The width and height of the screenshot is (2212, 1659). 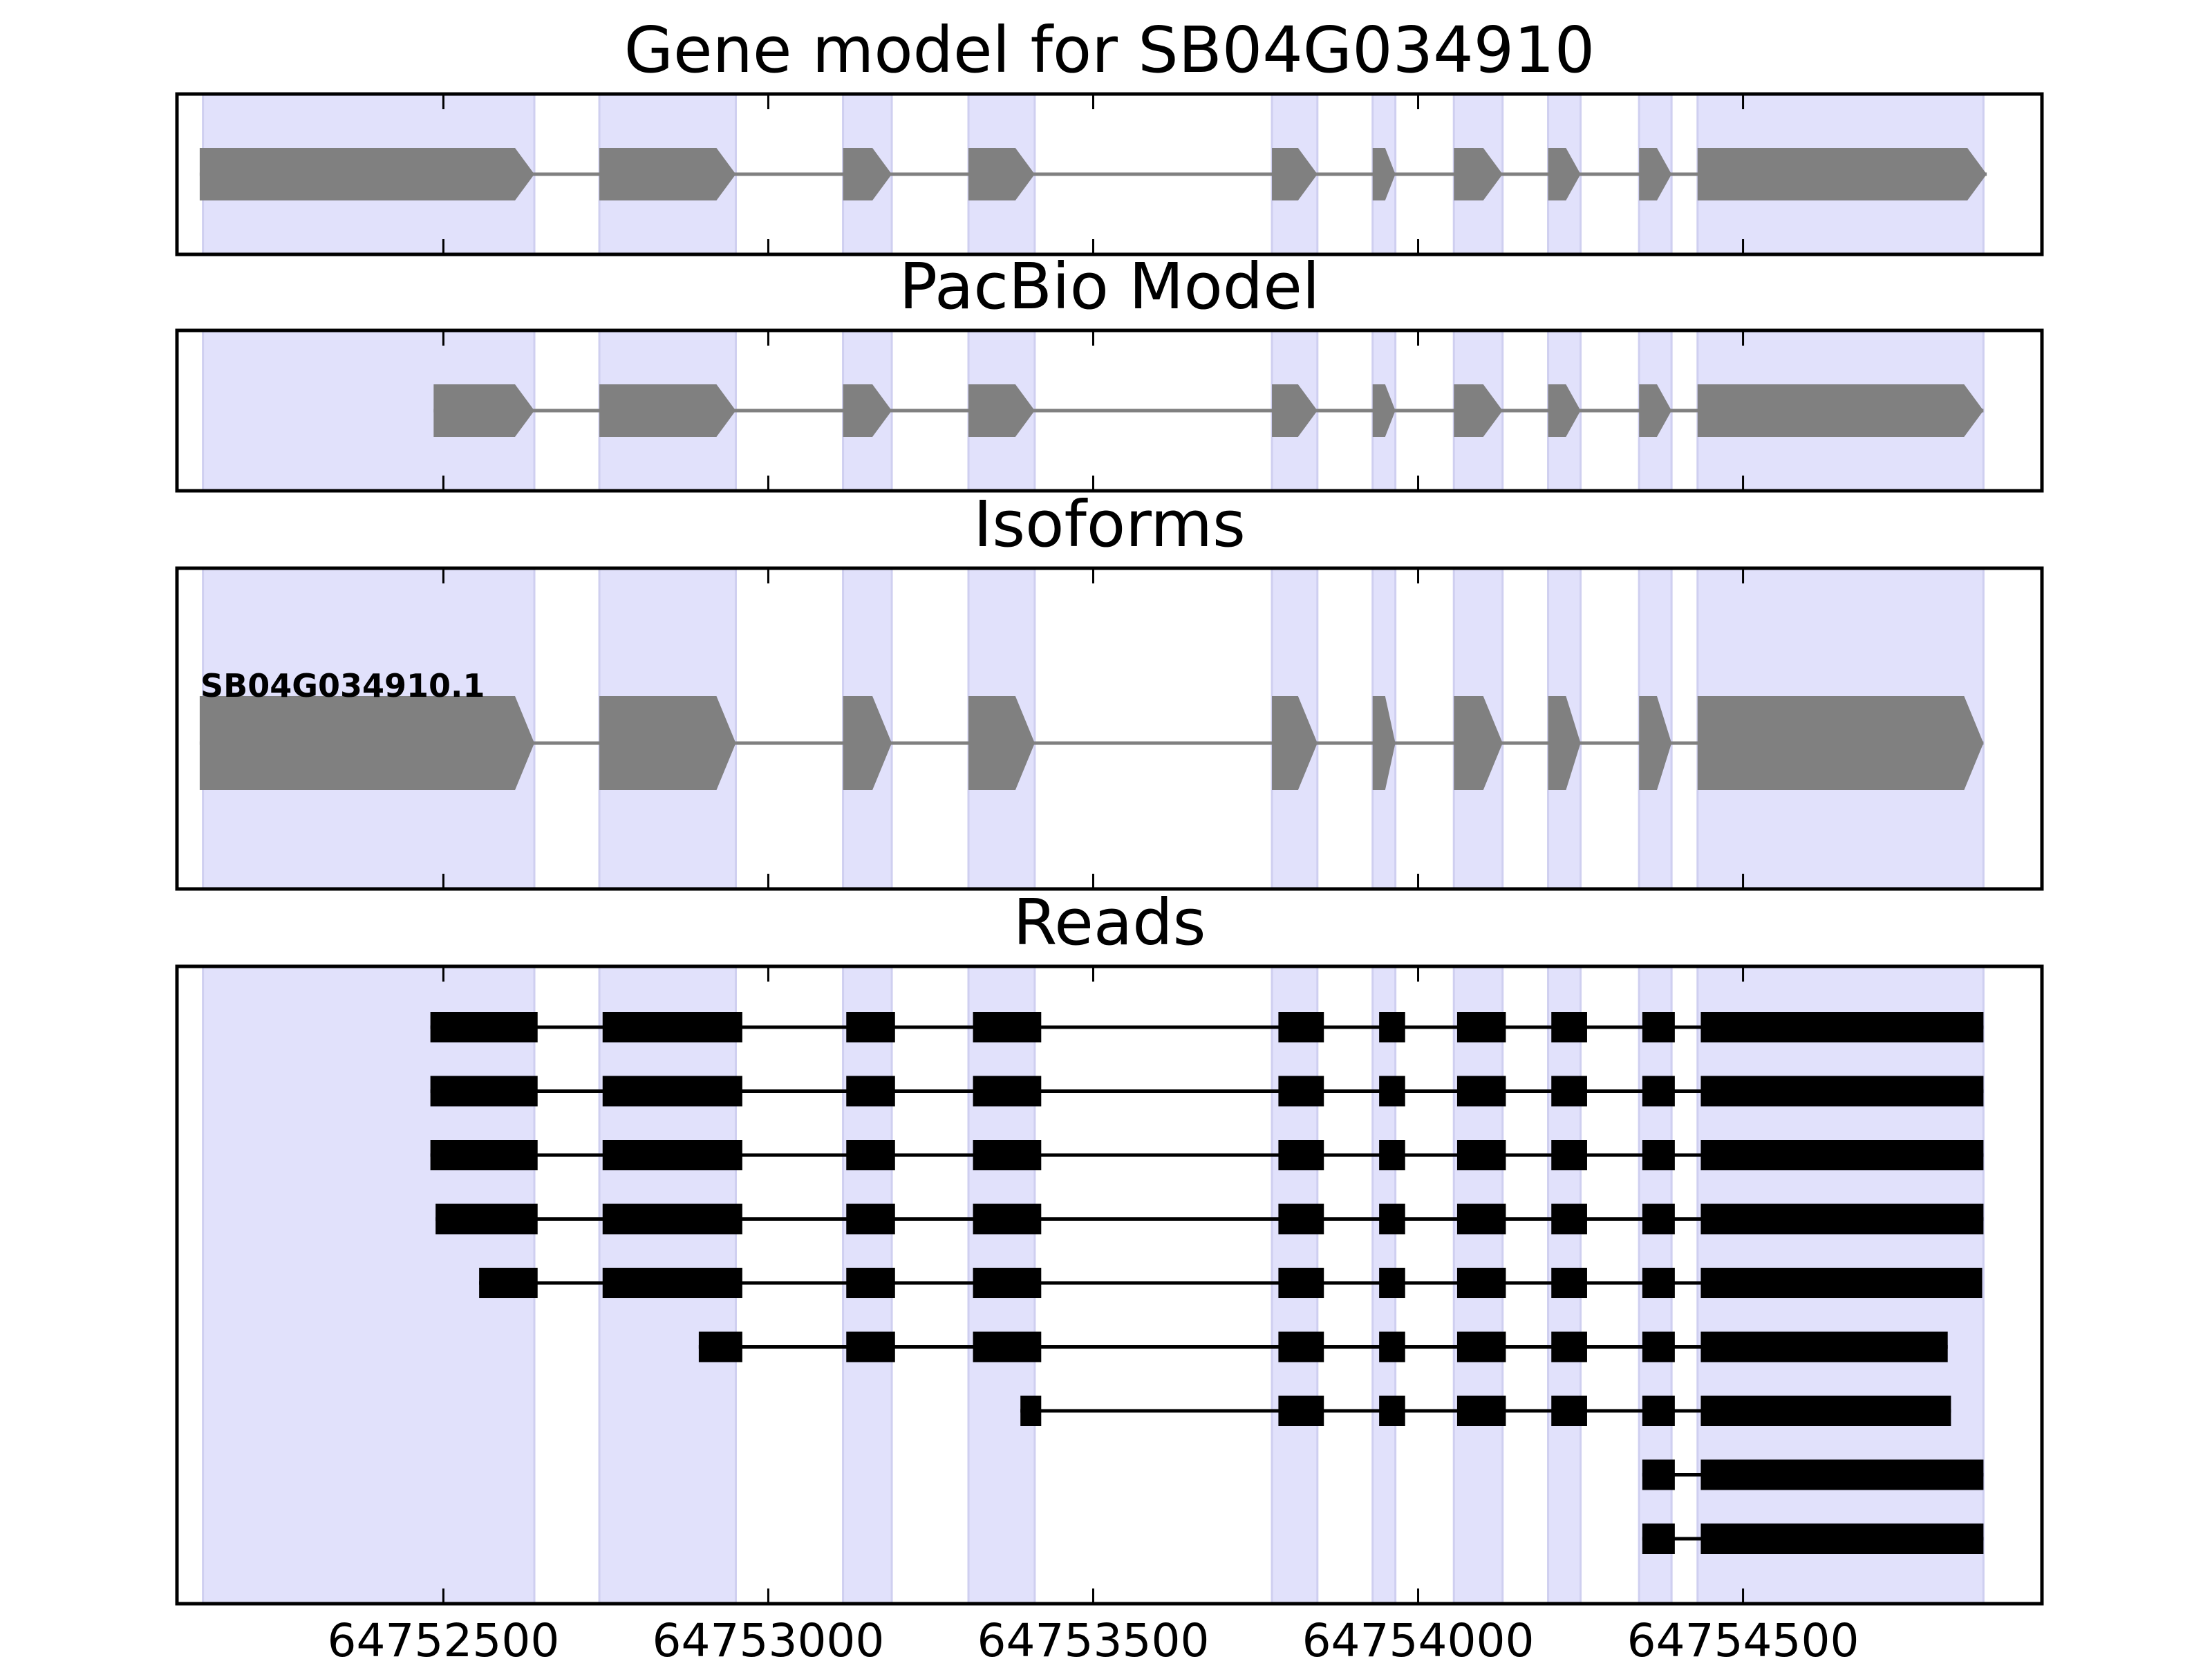 What do you see at coordinates (1110, 287) in the screenshot?
I see `panel-title: PacBio Model` at bounding box center [1110, 287].